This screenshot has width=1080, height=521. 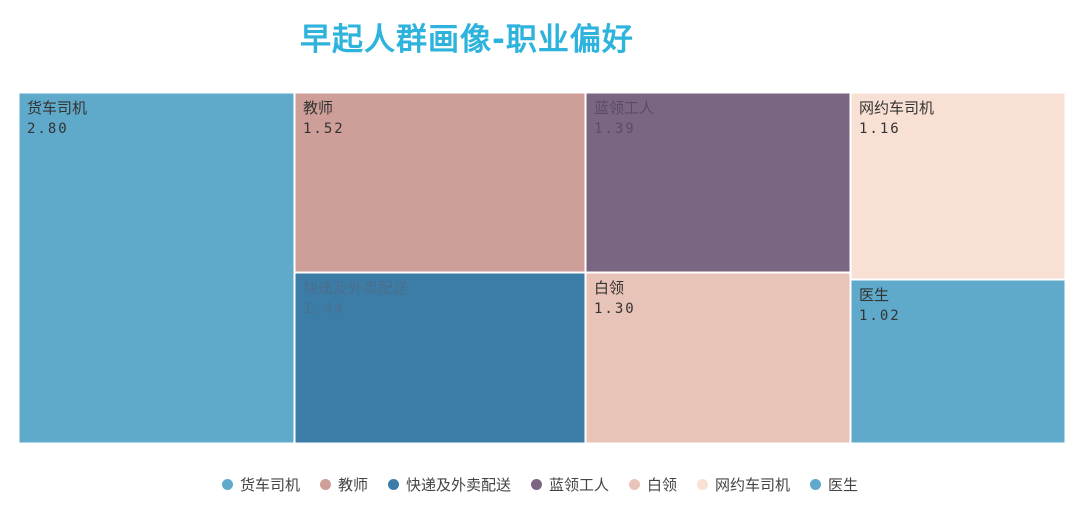 I want to click on legend-item: 教师, so click(x=343, y=484).